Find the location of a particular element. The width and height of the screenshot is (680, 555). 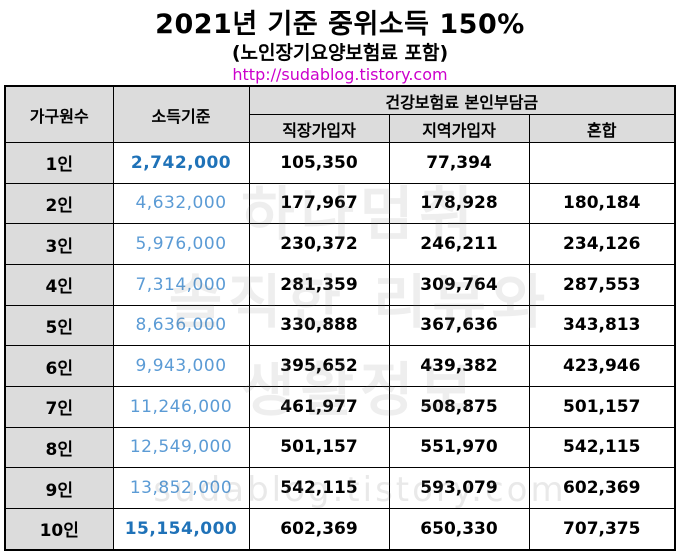

household-cell: 10인 is located at coordinates (59, 529).